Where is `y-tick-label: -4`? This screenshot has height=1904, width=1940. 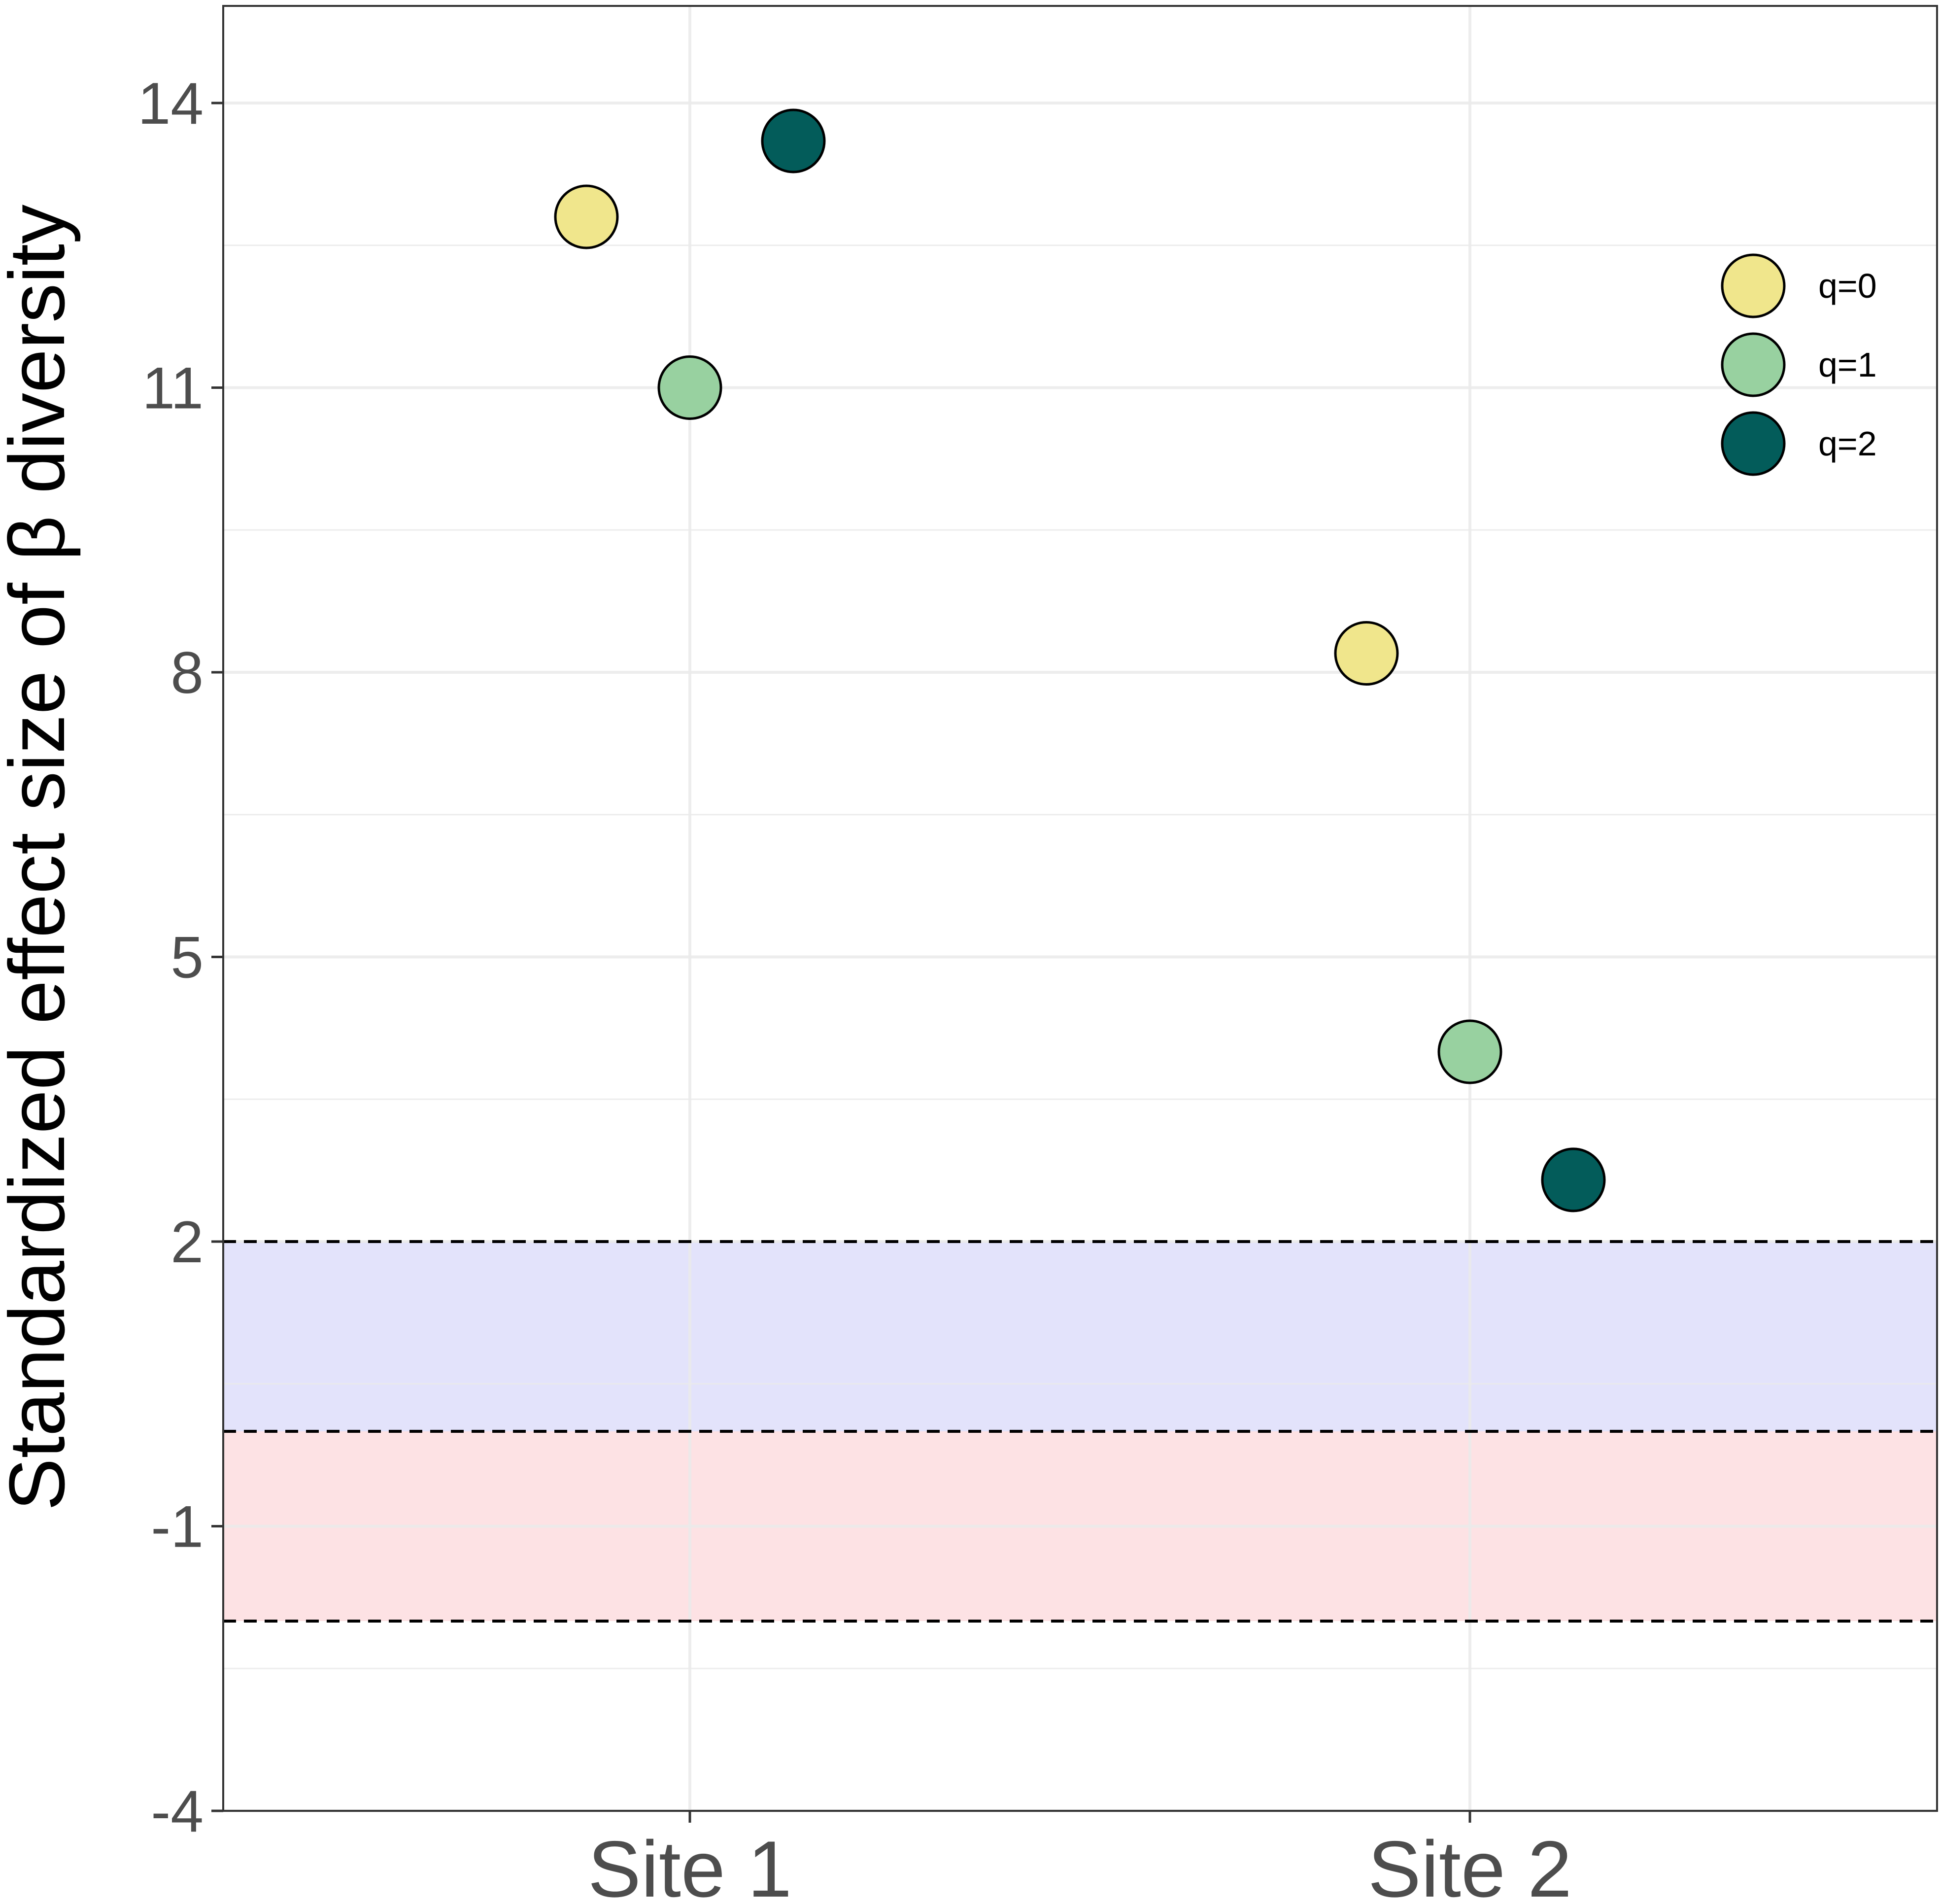
y-tick-label: -4 is located at coordinates (177, 1811).